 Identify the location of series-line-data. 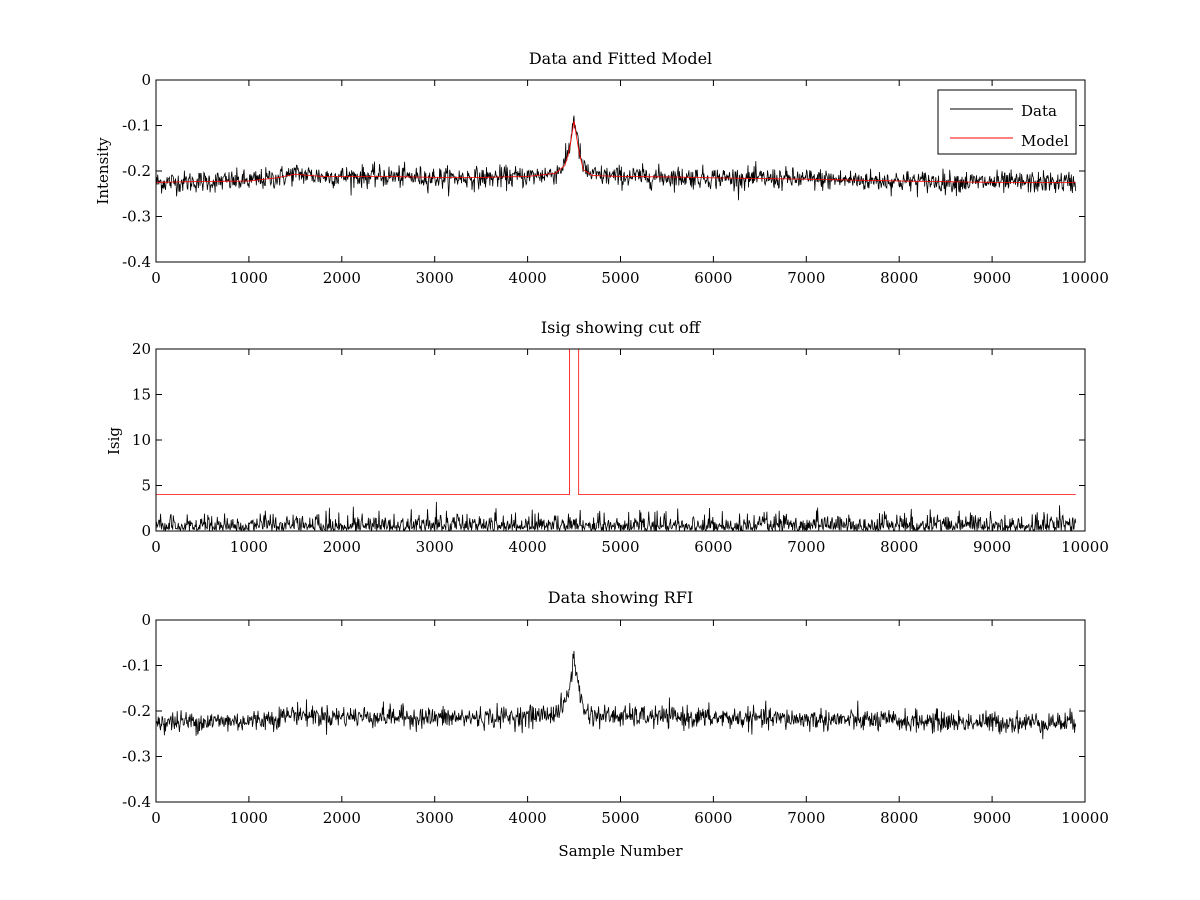
(616, 158).